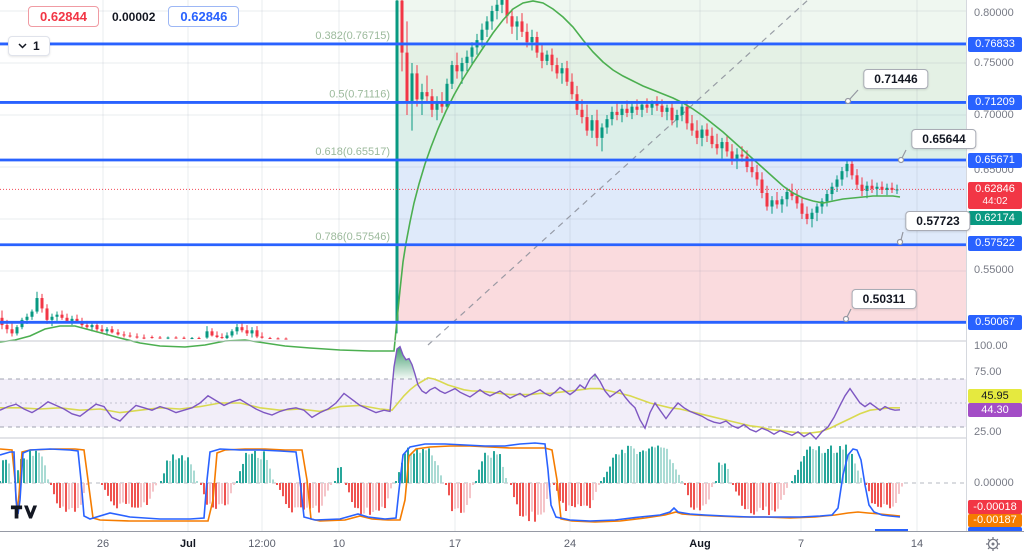 This screenshot has height=556, width=1024. What do you see at coordinates (944, 139) in the screenshot?
I see `price-callout: 0.65644` at bounding box center [944, 139].